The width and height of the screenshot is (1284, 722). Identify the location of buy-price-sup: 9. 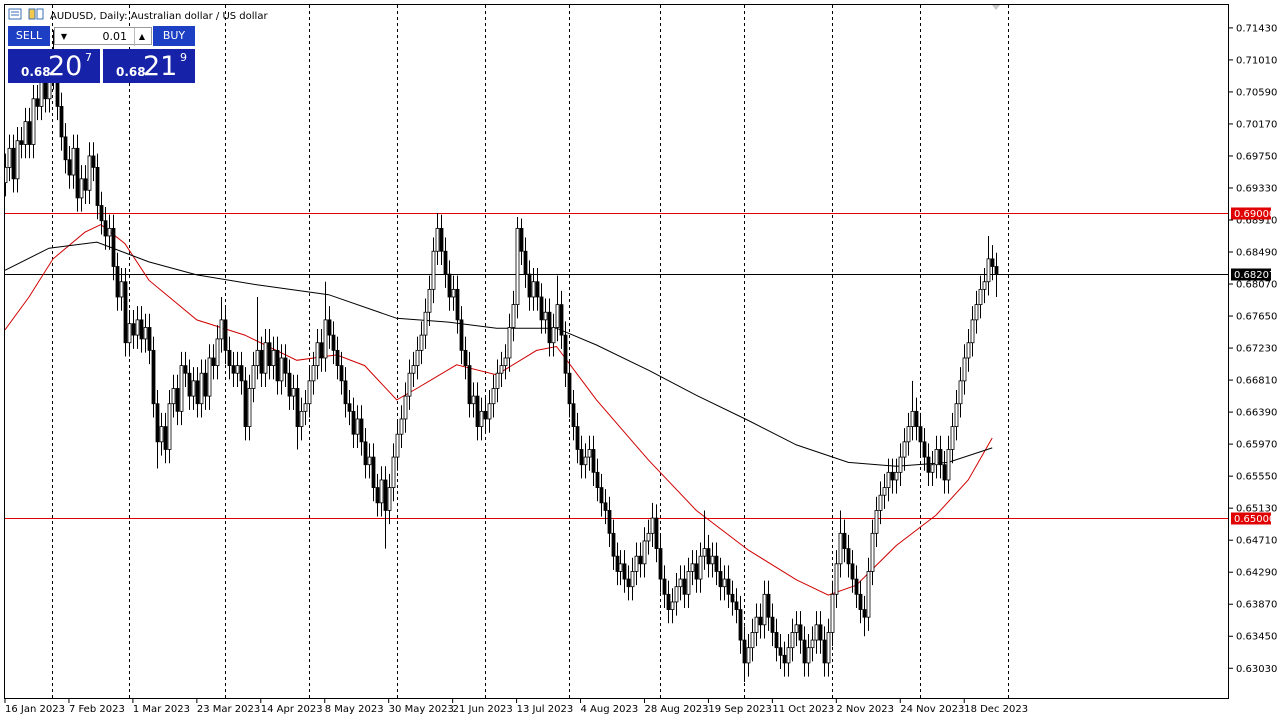
(183, 57).